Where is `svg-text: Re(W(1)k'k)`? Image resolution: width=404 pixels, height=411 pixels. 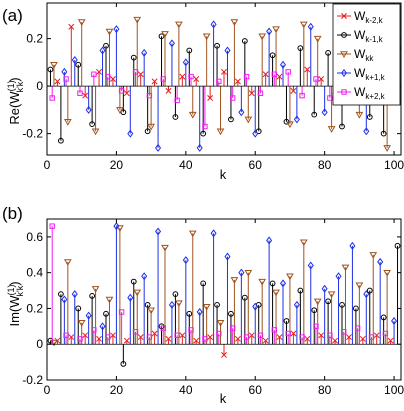 svg-text: Re(W(1)k'k) is located at coordinates (15, 100).